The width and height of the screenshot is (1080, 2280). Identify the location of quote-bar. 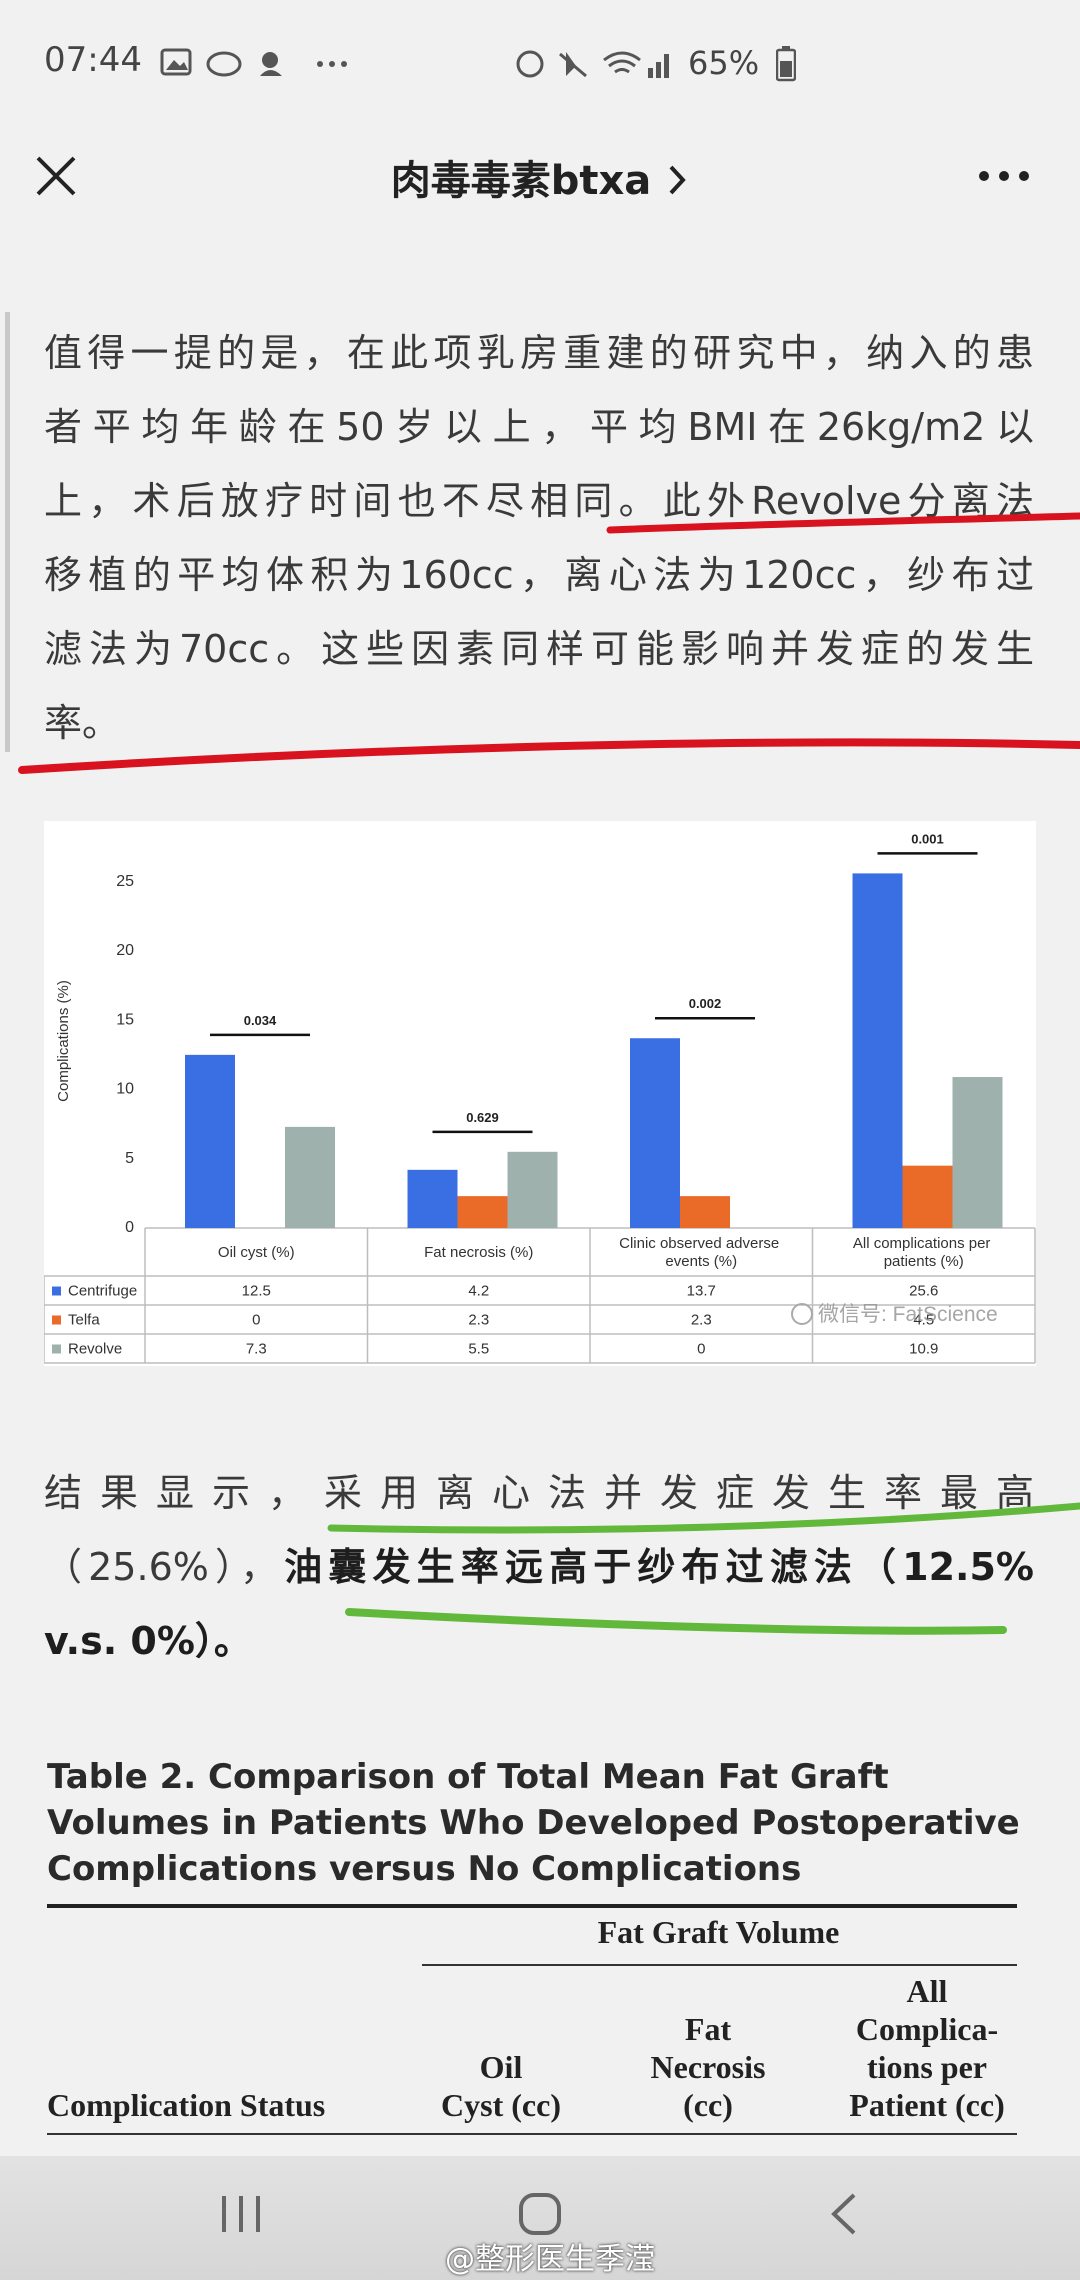
(7, 532).